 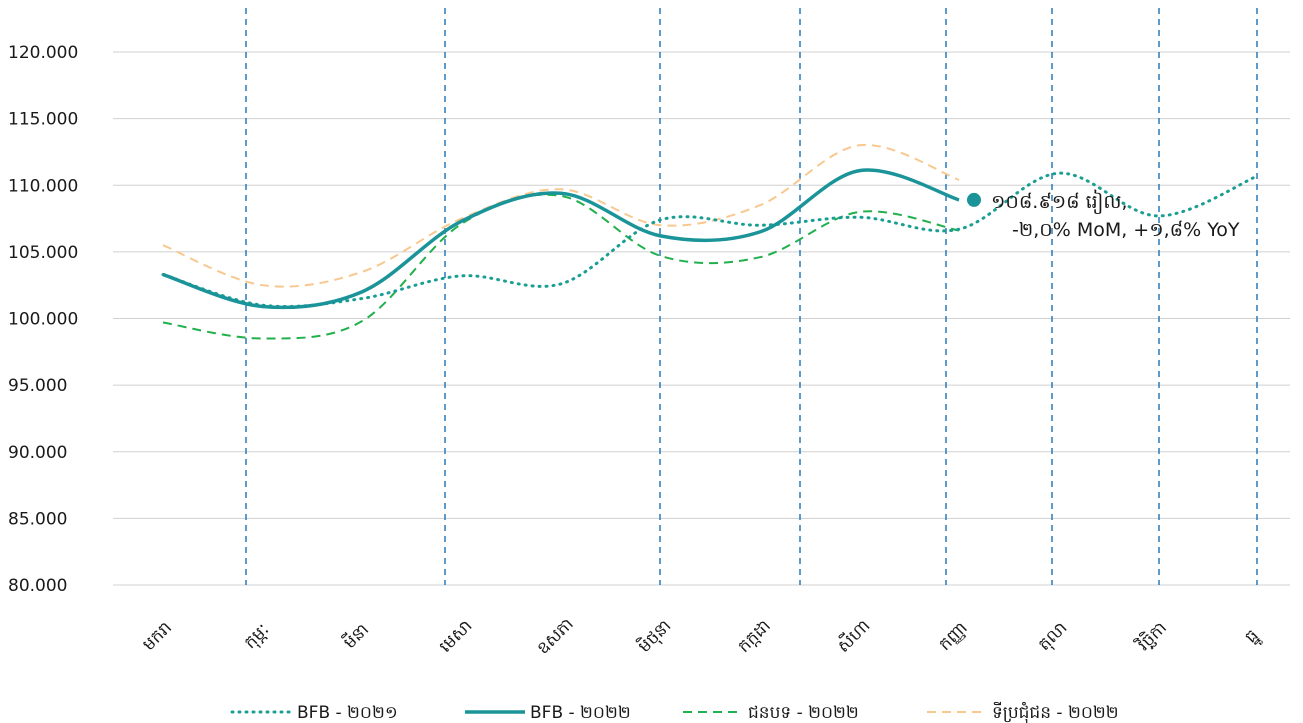 What do you see at coordinates (1126, 230) in the screenshot?
I see `annotation-line-2: -២,០% MoM, +១,៨% YoY` at bounding box center [1126, 230].